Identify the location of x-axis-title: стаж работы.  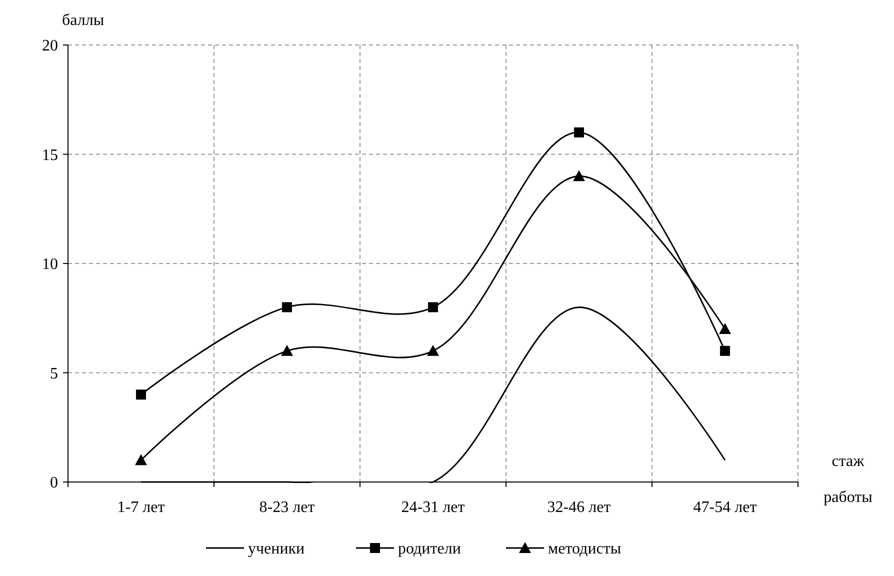
(848, 479).